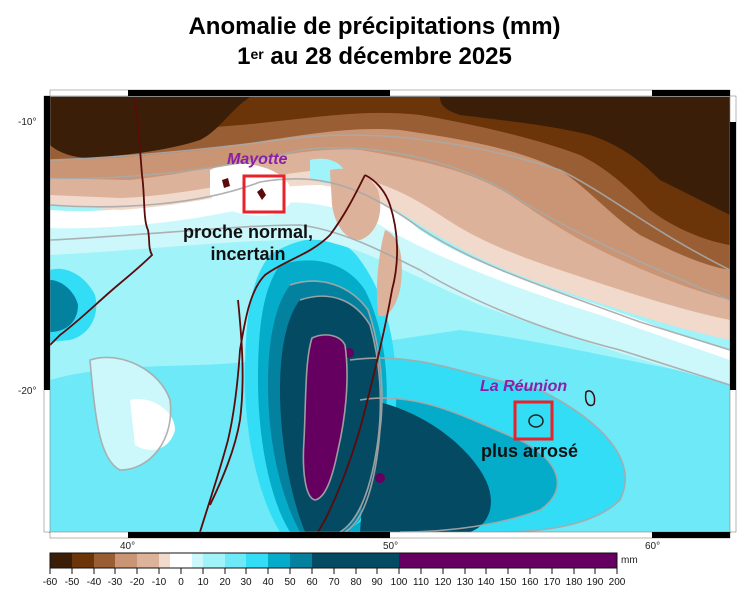  What do you see at coordinates (244, 56) in the screenshot?
I see `subtitle-day: 1` at bounding box center [244, 56].